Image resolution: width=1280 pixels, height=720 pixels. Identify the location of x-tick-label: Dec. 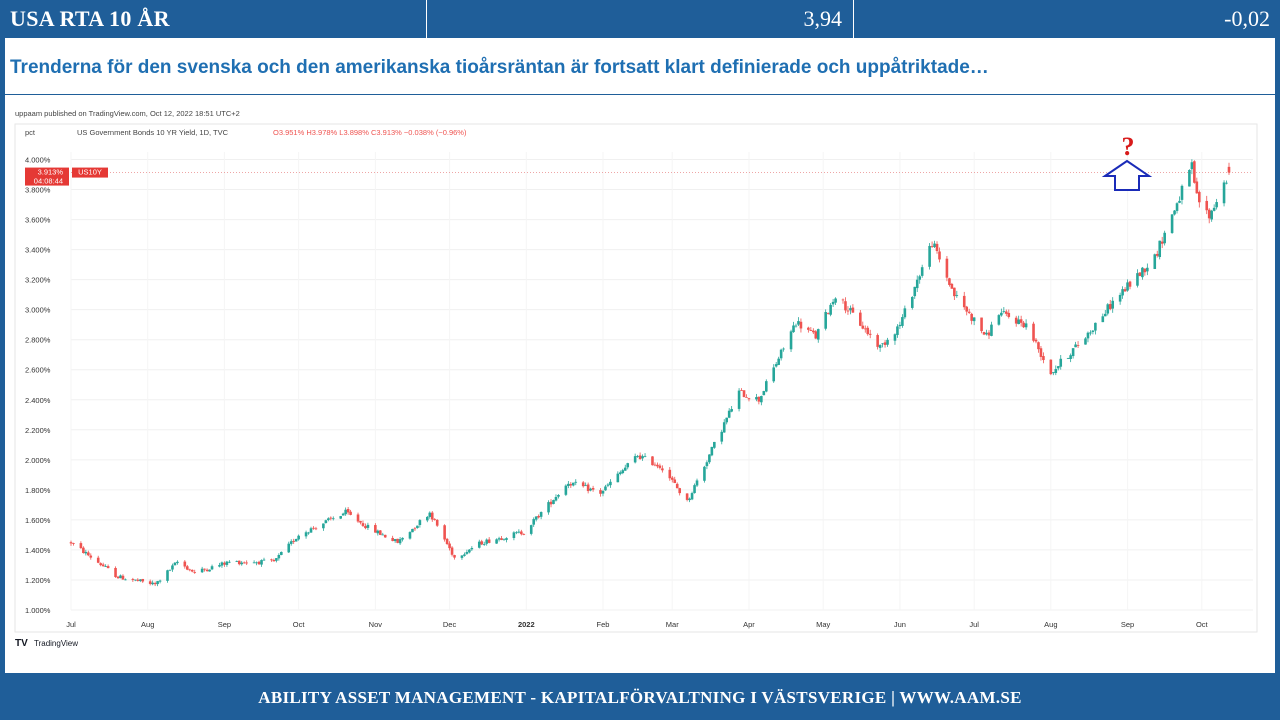
(450, 624).